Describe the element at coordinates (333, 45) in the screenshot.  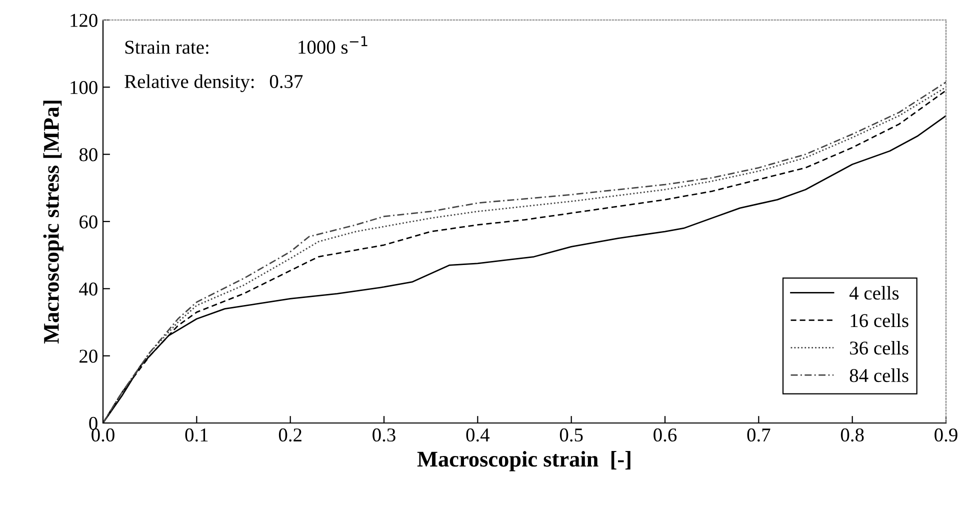
I see `annotation: 1000 s$^{−1}$` at that location.